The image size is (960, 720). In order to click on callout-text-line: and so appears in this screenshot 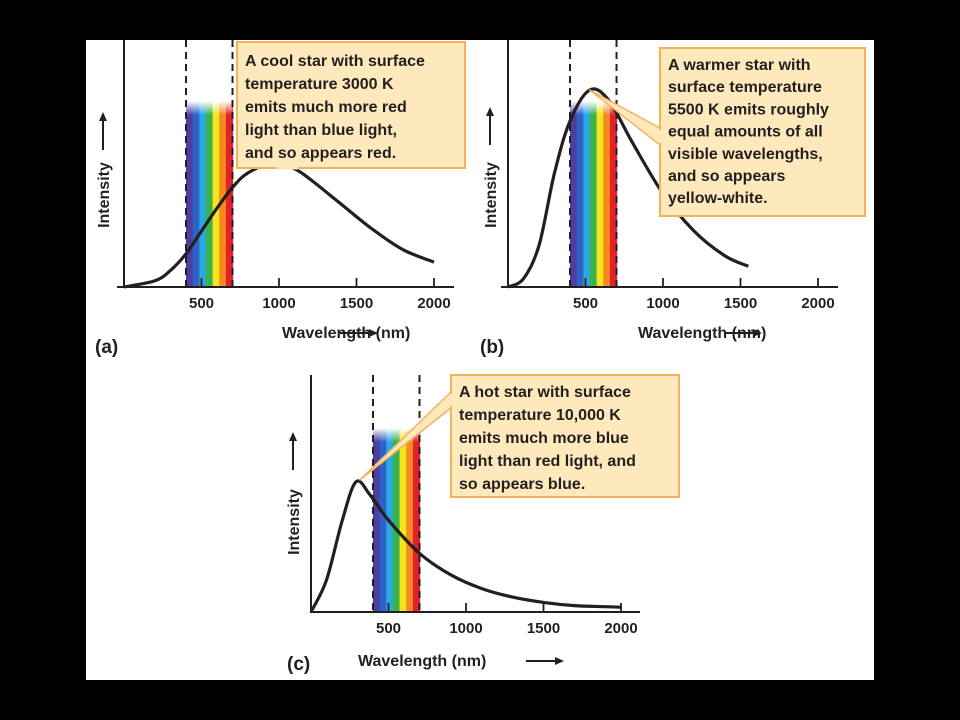, I will do `click(726, 176)`.